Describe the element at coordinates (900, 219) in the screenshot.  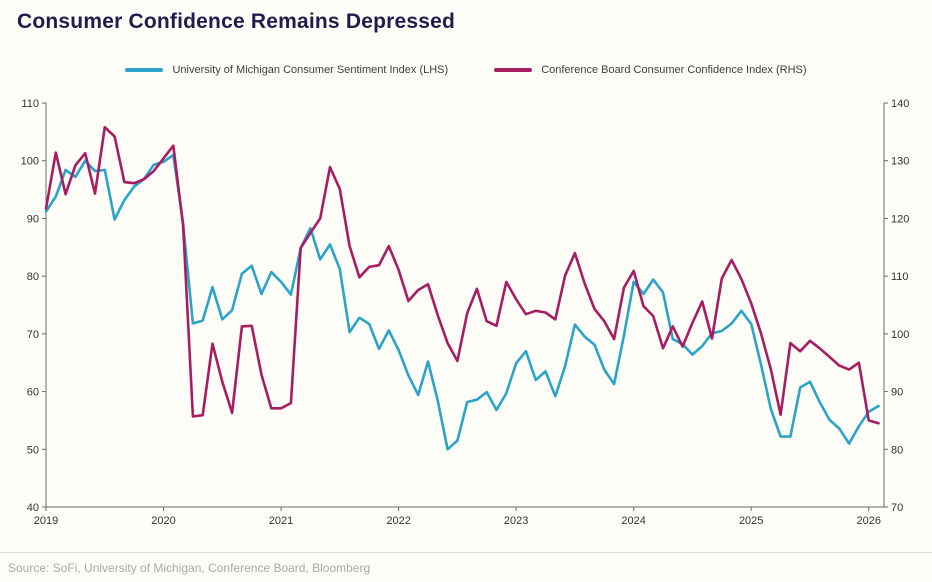
I see `right-axis-label: 120` at that location.